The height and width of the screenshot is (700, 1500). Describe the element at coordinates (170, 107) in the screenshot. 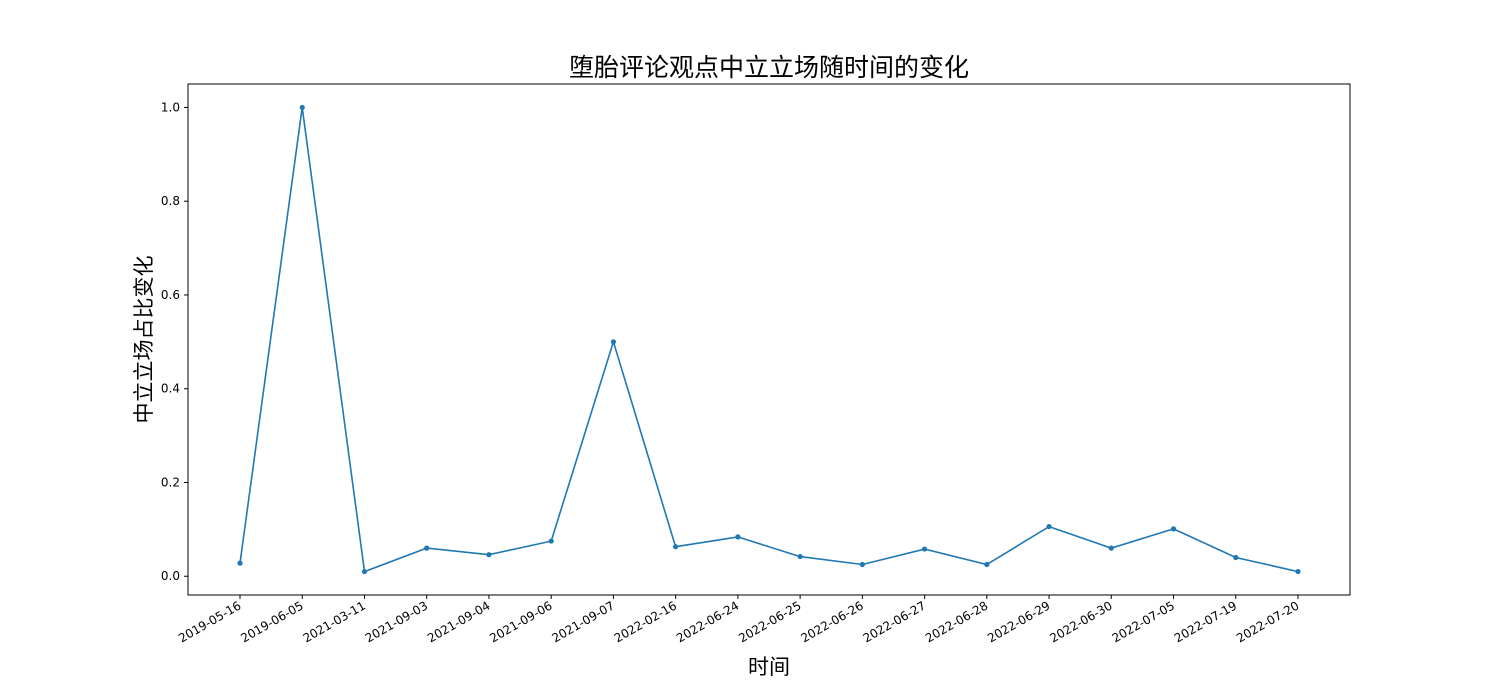

I see `y-tick-label: 1.0` at that location.